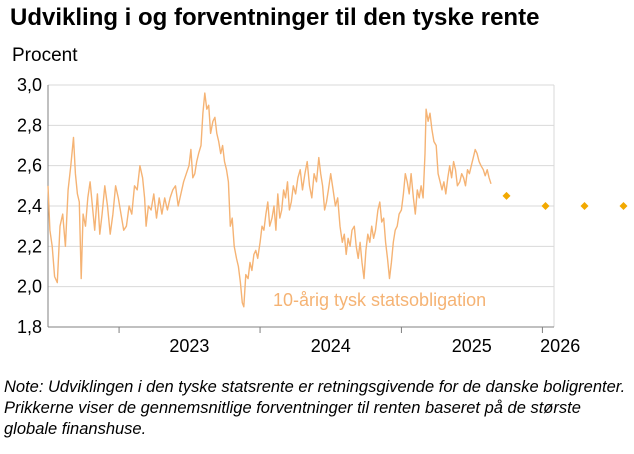 The width and height of the screenshot is (634, 454). I want to click on x-tick-label: 2026, so click(560, 346).